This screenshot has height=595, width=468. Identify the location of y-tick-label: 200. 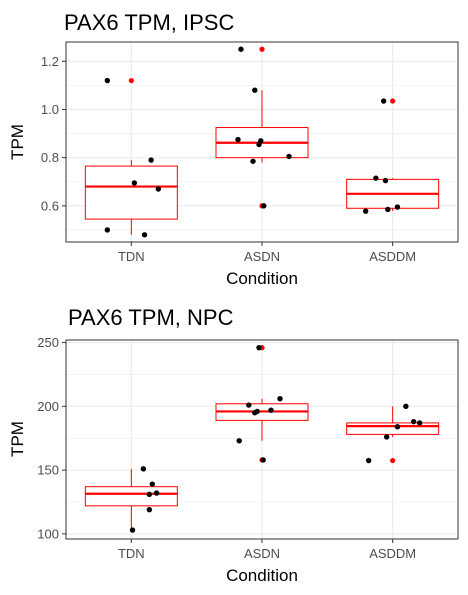
(48, 406).